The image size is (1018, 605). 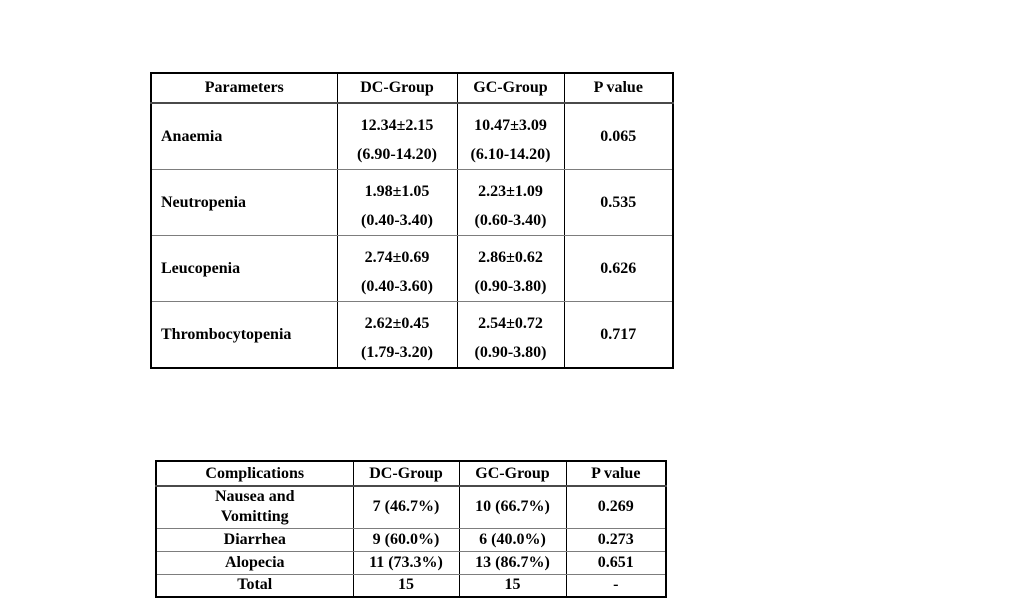 What do you see at coordinates (397, 268) in the screenshot?
I see `dc-group-value: 2.74±0.69 (0.40-3.60)` at bounding box center [397, 268].